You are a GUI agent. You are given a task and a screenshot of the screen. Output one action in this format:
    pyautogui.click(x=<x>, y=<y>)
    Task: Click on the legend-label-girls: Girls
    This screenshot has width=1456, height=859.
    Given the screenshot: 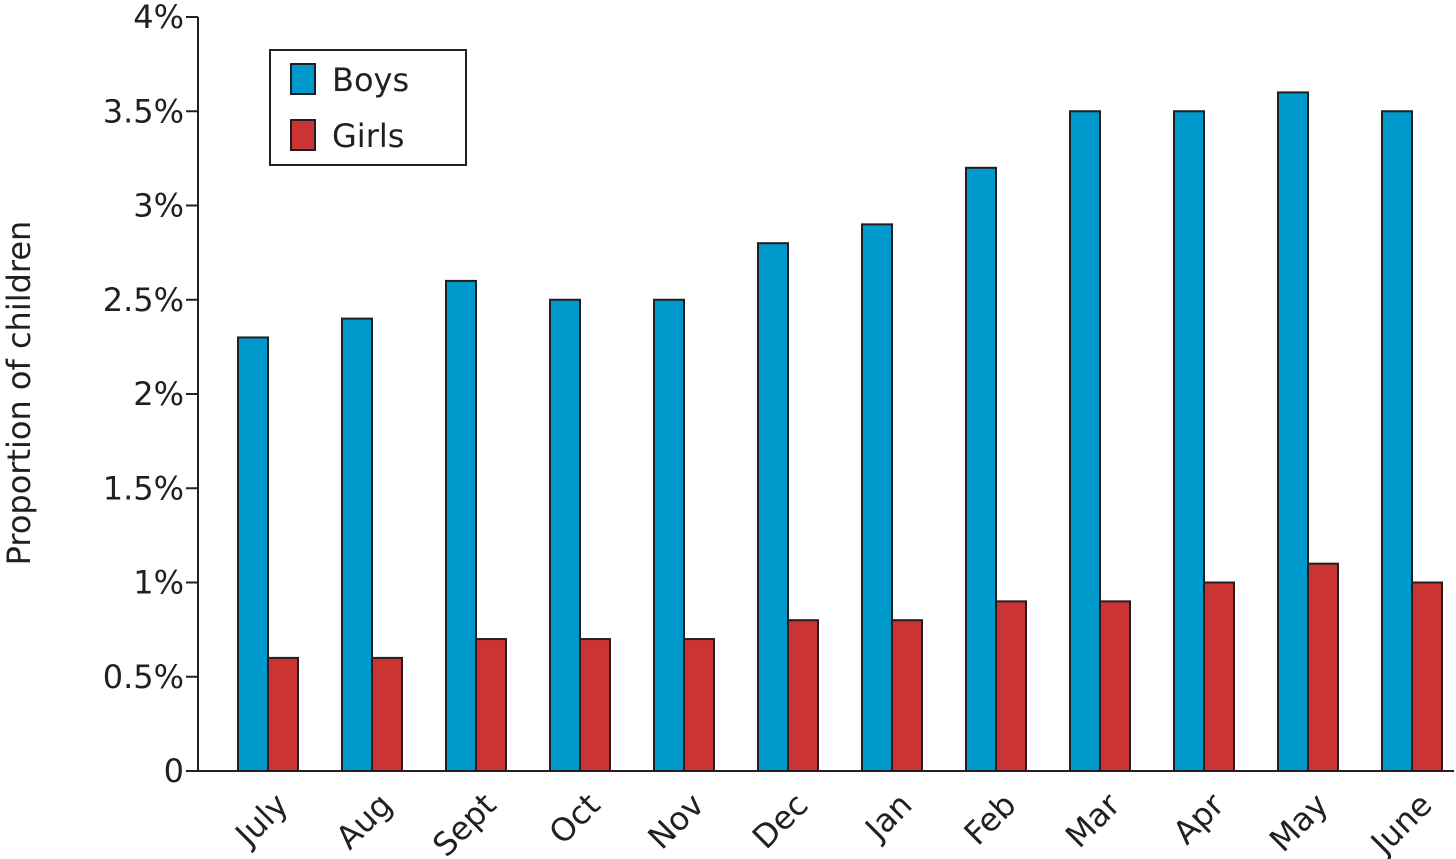 What is the action you would take?
    pyautogui.click(x=368, y=136)
    